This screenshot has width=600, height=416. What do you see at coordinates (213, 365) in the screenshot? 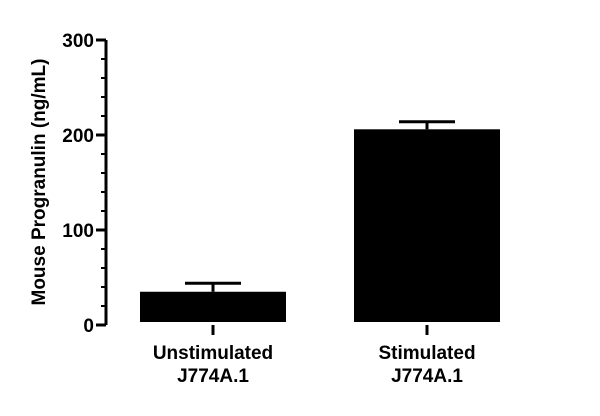
I see `x-tick-label: Unstimulated J774A.1` at bounding box center [213, 365].